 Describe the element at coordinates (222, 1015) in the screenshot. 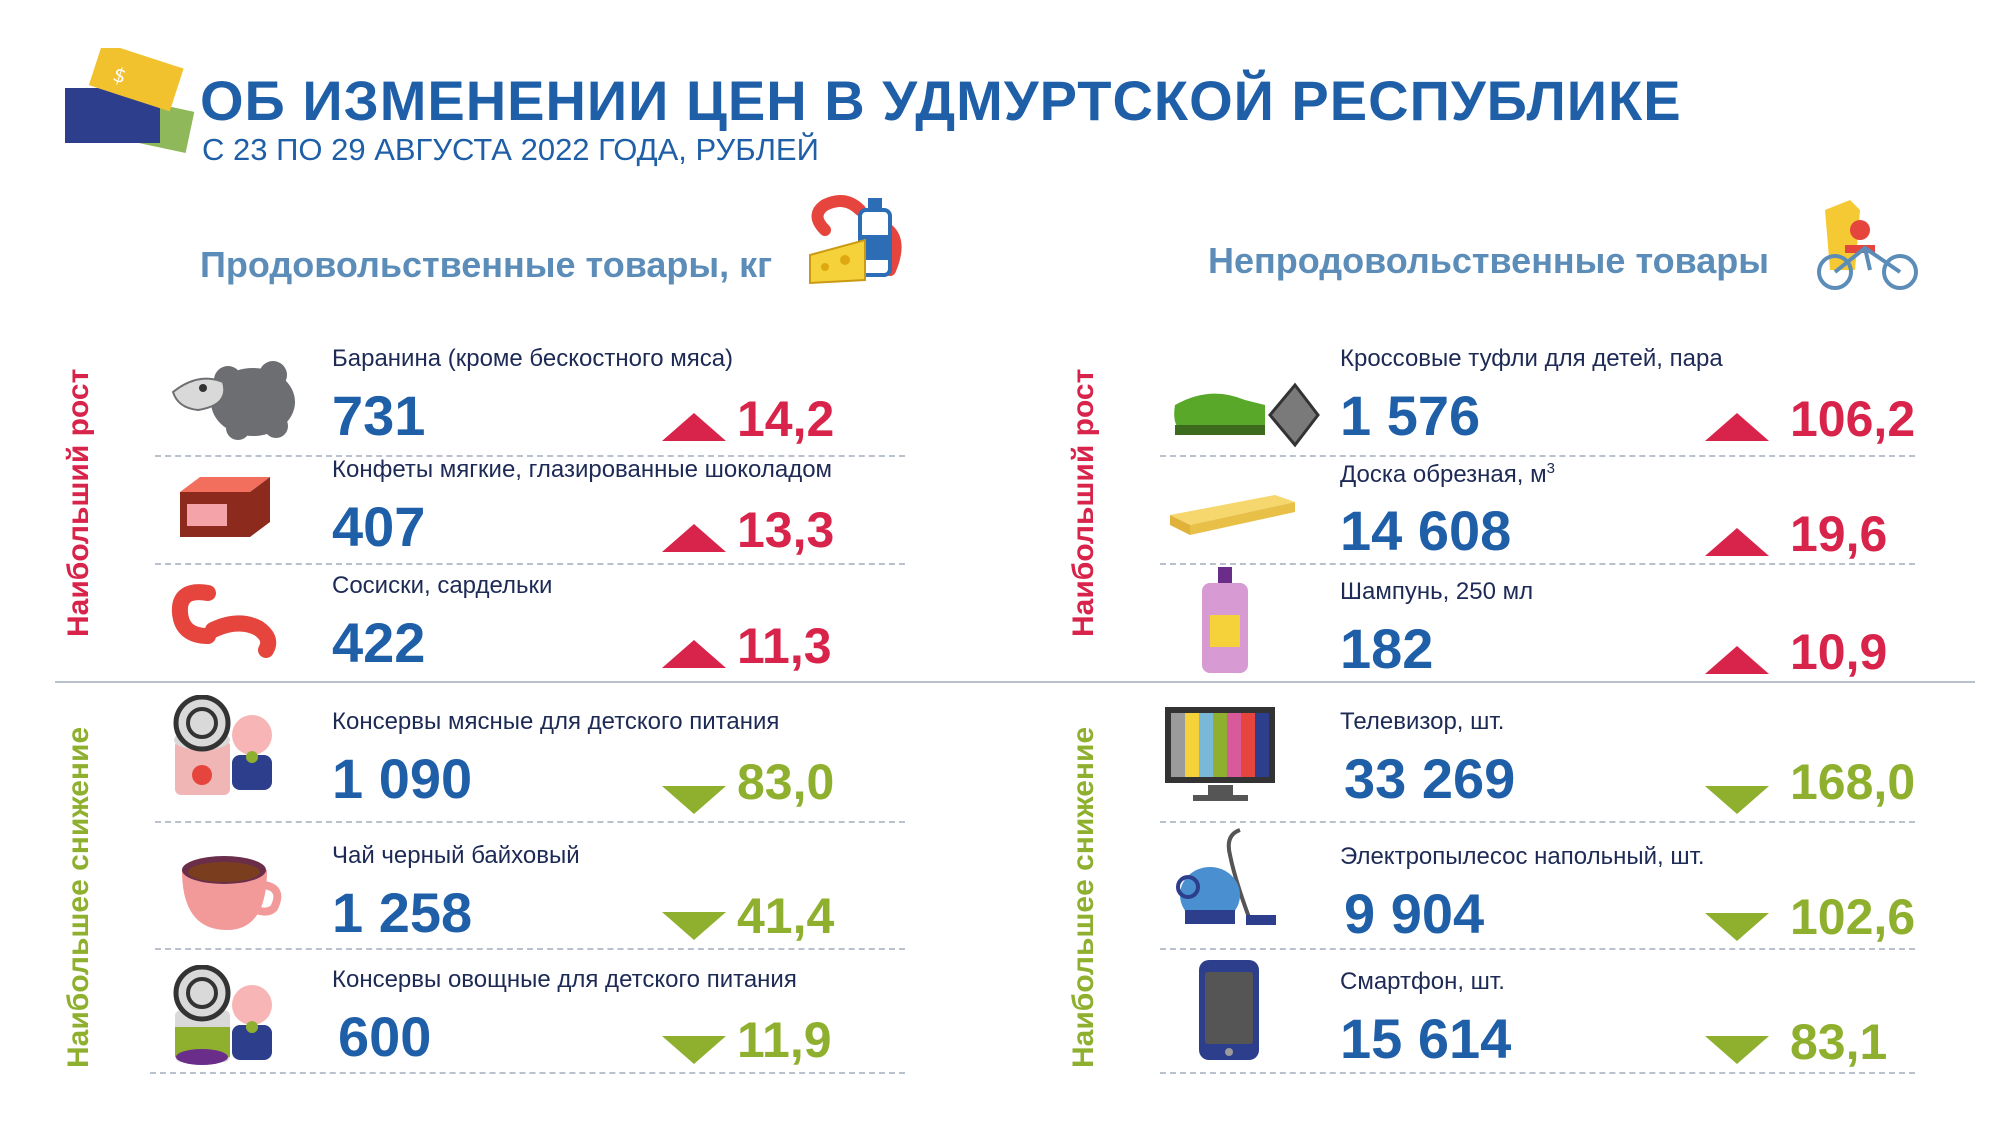

I see `baby-veg-can-icon` at that location.